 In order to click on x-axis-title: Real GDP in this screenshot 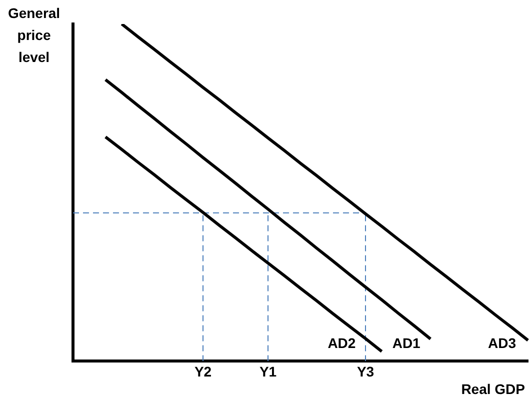, I will do `click(493, 388)`.